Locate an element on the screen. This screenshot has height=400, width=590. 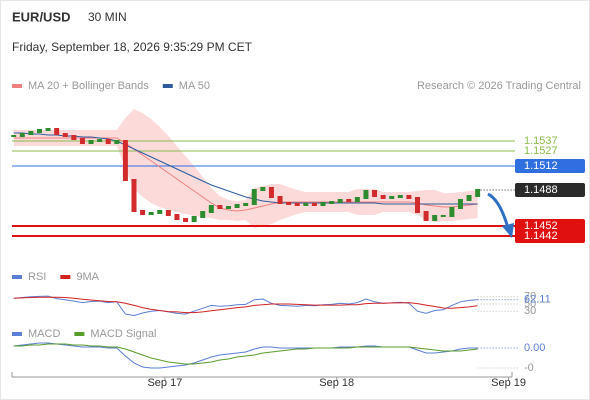
forecast-arrow is located at coordinates (498, 210).